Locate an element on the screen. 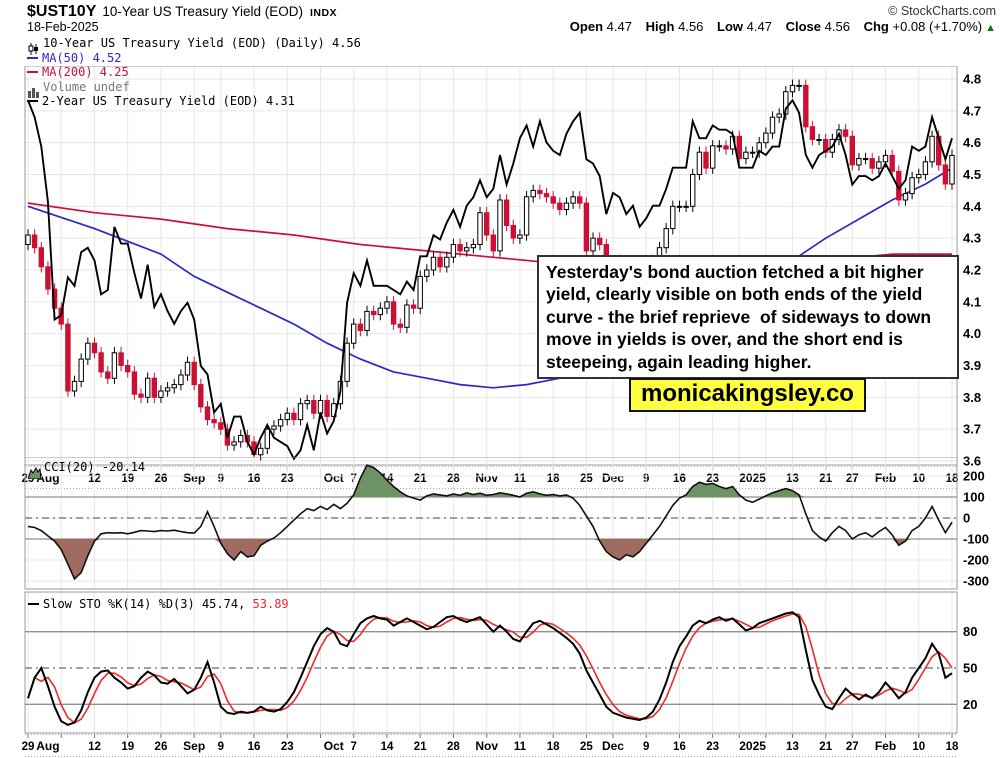  svg-text: 13 is located at coordinates (792, 747).